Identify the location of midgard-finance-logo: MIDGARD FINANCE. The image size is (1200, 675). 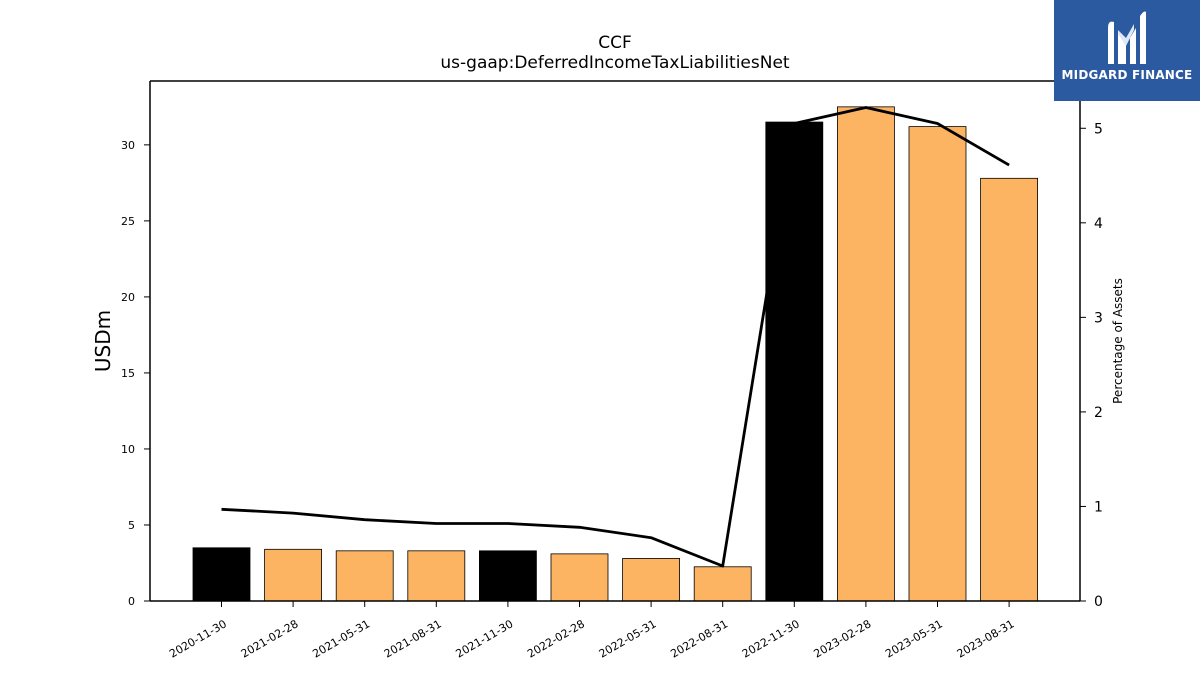
(1127, 50).